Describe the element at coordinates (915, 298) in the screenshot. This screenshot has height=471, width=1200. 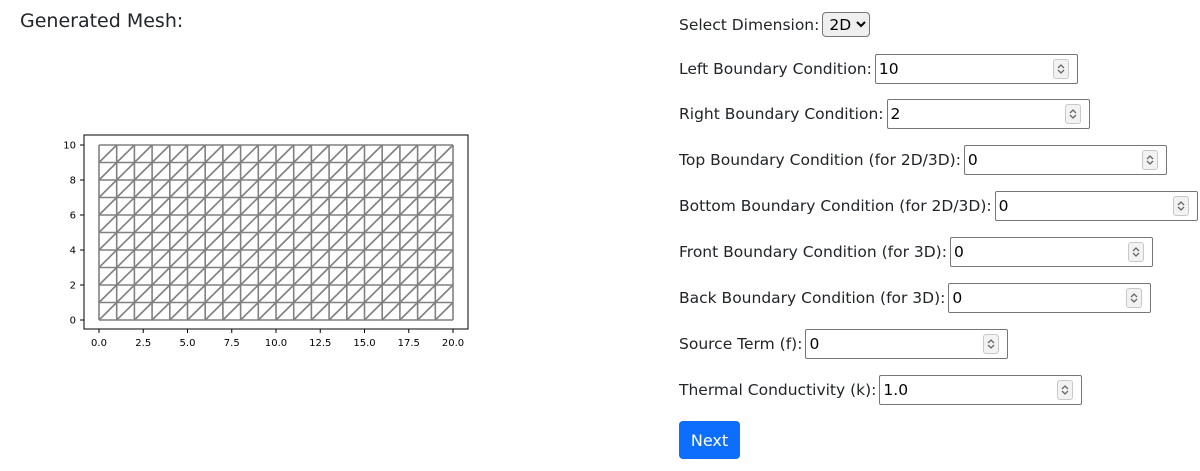
I see `back-boundary-row: Back Boundary Condition (for 3D): 0` at that location.